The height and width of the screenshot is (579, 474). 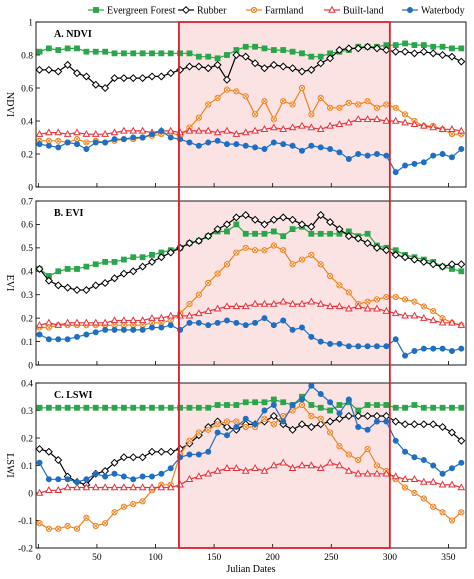 I want to click on y-tick-label: 0.2, so click(x=27, y=319).